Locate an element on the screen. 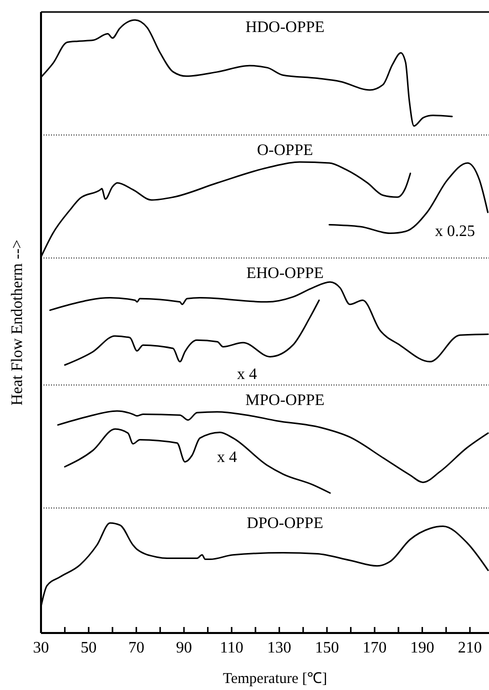 Image resolution: width=489 pixels, height=690 pixels. x-tick-label: 90 is located at coordinates (184, 647).